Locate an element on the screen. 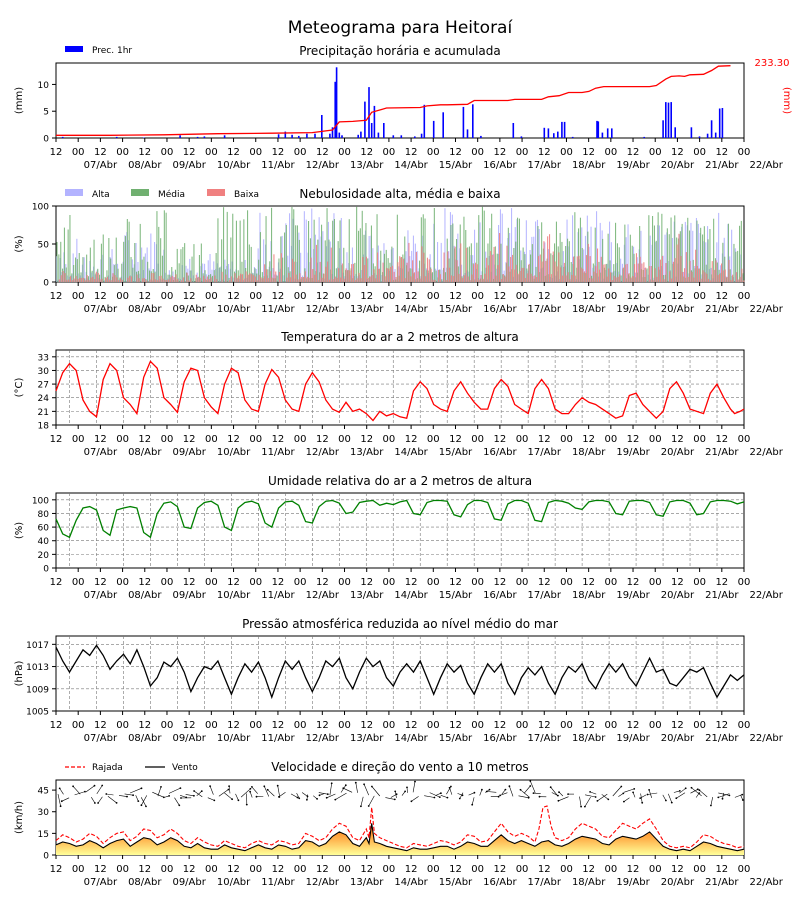 This screenshot has width=800, height=904. x-day-label: 14/Abr is located at coordinates (411, 595).